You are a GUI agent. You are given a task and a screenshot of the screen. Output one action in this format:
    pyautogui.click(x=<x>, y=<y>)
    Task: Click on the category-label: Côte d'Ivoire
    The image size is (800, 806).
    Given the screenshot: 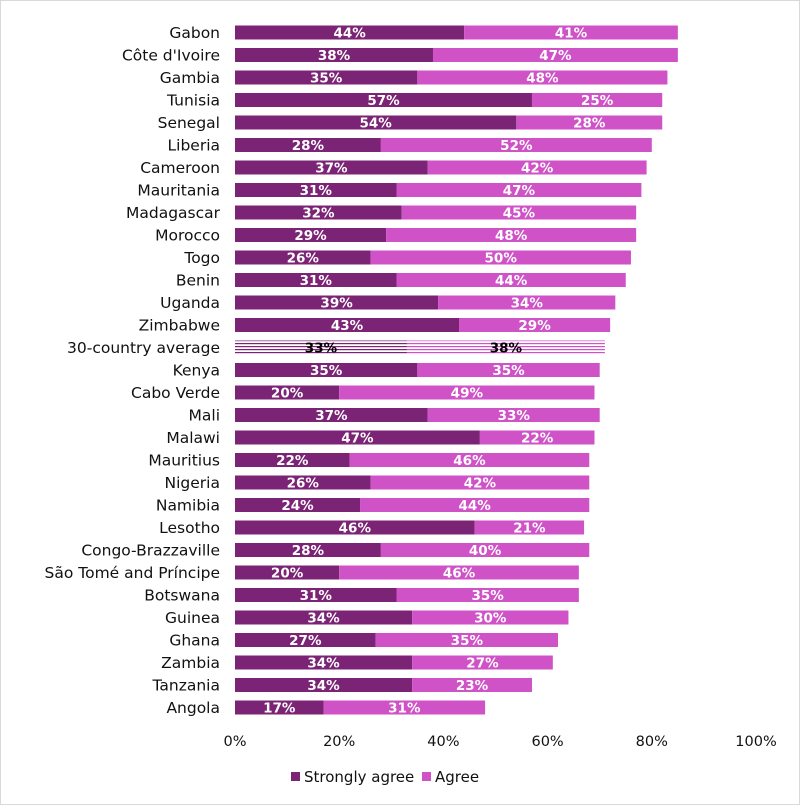 What is the action you would take?
    pyautogui.click(x=171, y=56)
    